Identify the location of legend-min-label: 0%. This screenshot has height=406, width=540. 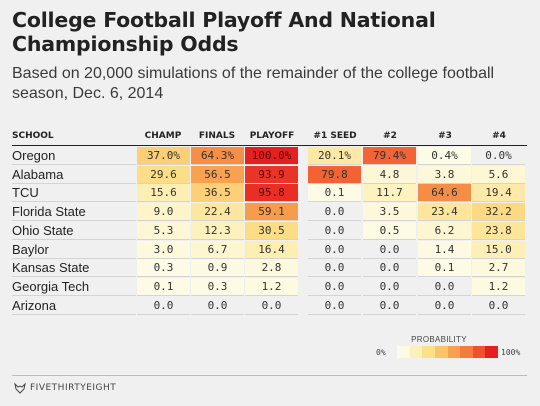
(381, 352).